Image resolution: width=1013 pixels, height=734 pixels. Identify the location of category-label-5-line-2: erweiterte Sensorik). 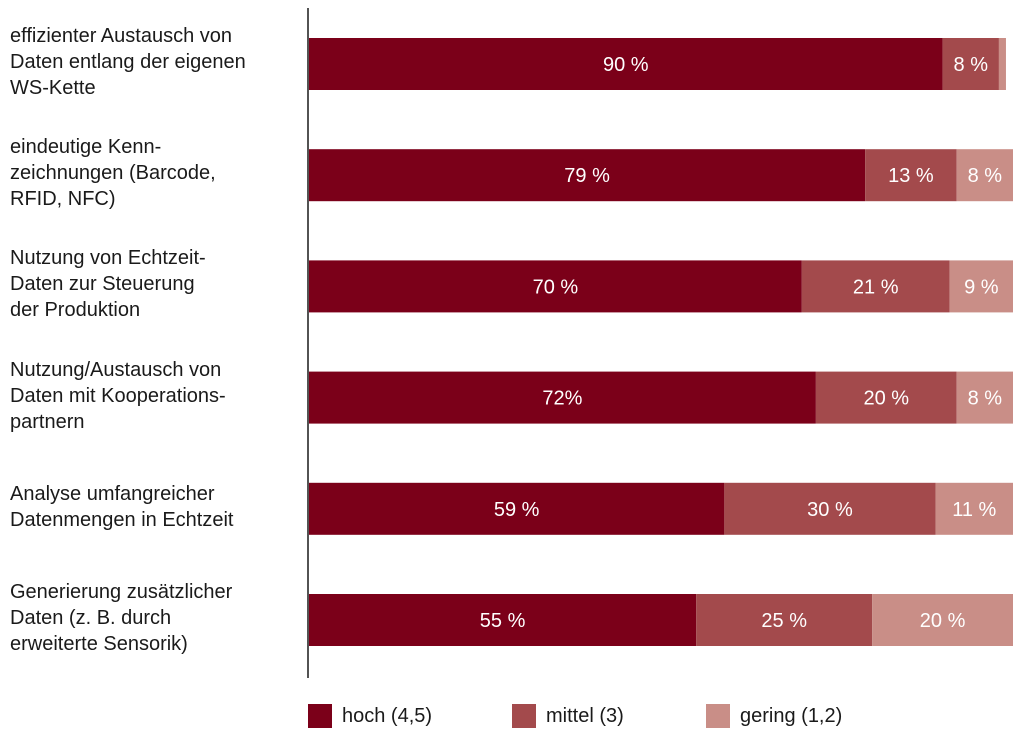
(99, 644).